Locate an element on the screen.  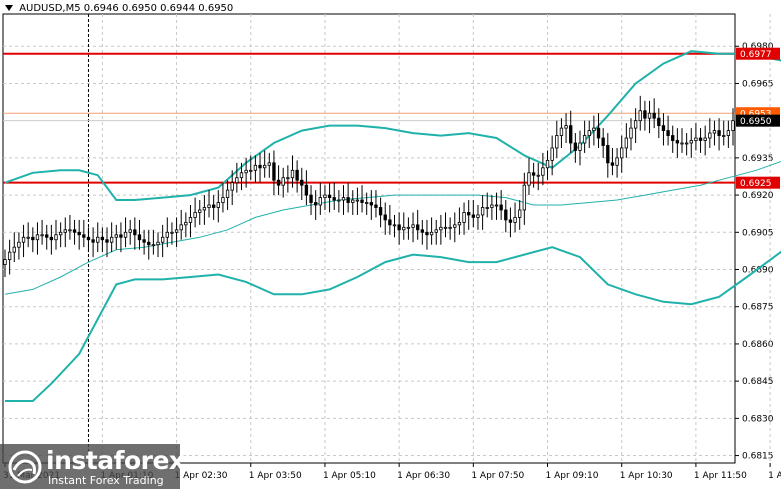
ohlc-values: 0.6946 0.6950 0.6944 0.6950 is located at coordinates (158, 8).